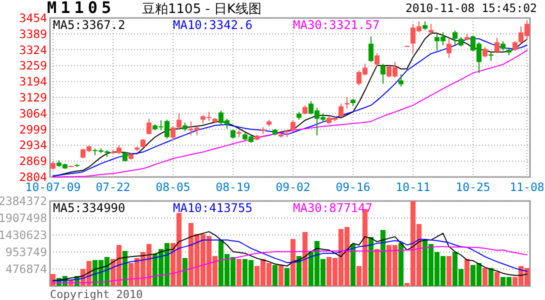 The width and height of the screenshot is (545, 300). I want to click on x-tick-label: 08-19, so click(233, 187).